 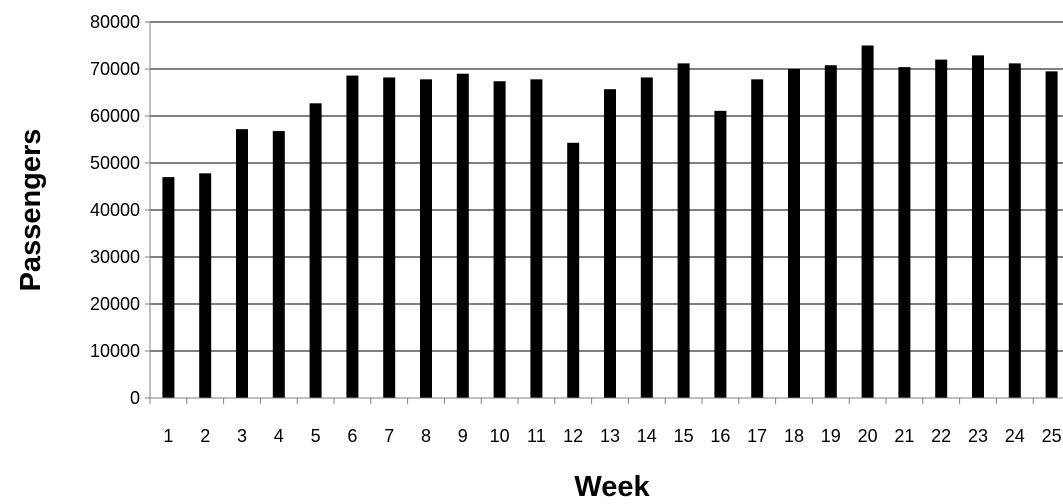 What do you see at coordinates (115, 116) in the screenshot?
I see `y-tick-label: 60000` at bounding box center [115, 116].